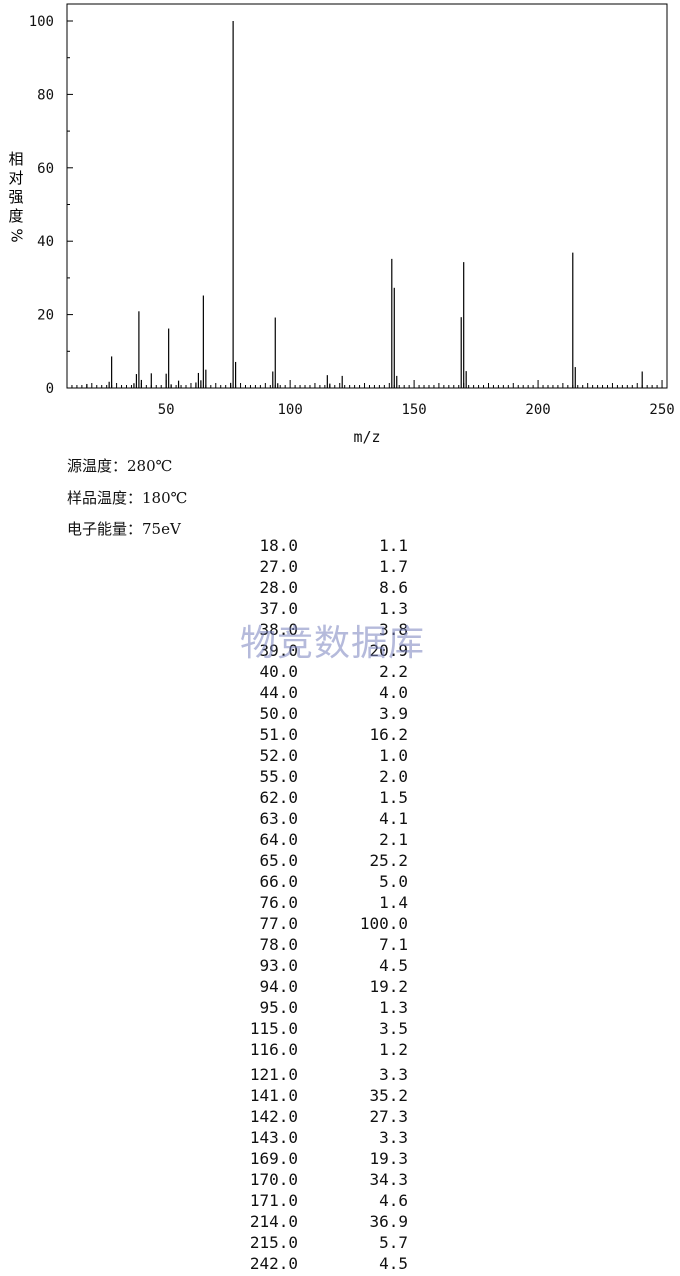 The image size is (680, 1276). What do you see at coordinates (340, 966) in the screenshot?
I see `table-row: 93.0 4.5` at bounding box center [340, 966].